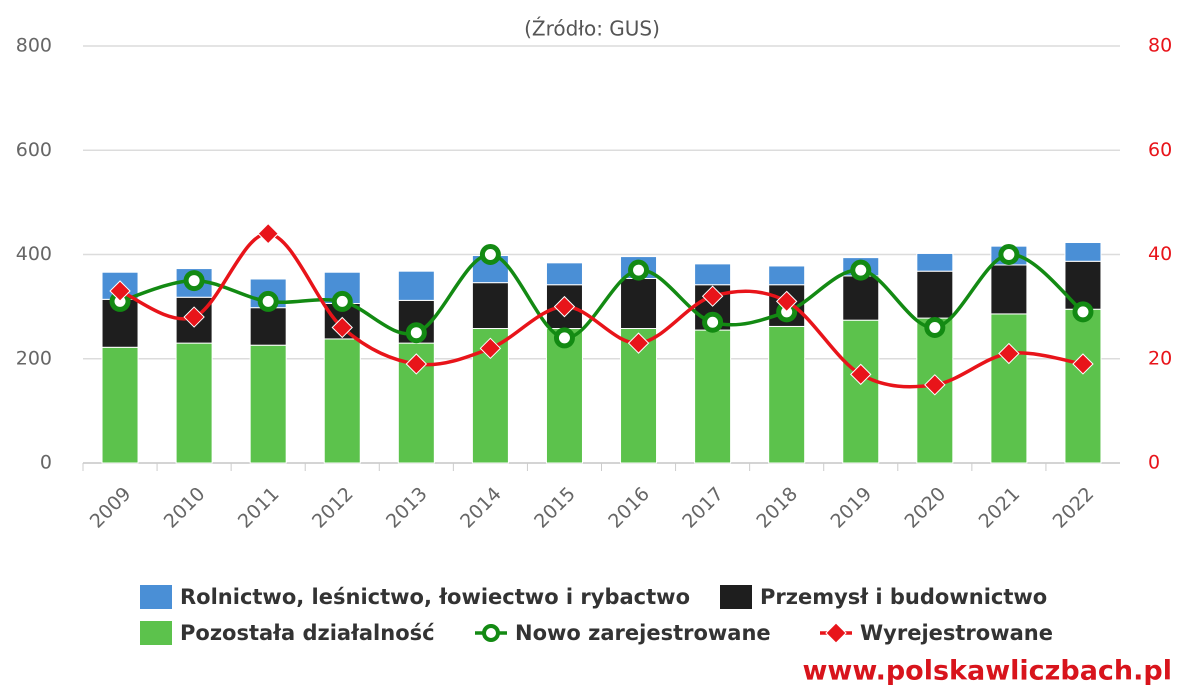 The height and width of the screenshot is (686, 1184). Describe the element at coordinates (1154, 463) in the screenshot. I see `y2-tick-label: 0` at that location.